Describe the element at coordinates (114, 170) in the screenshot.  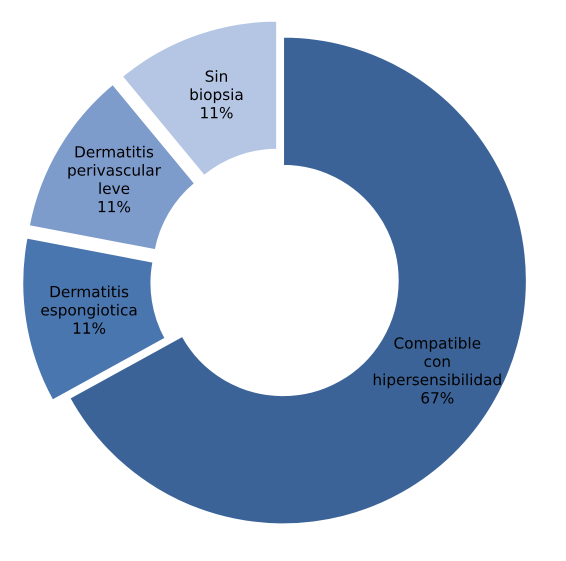
I see `slice-label: Dermatitis perivascular leve` at that location.